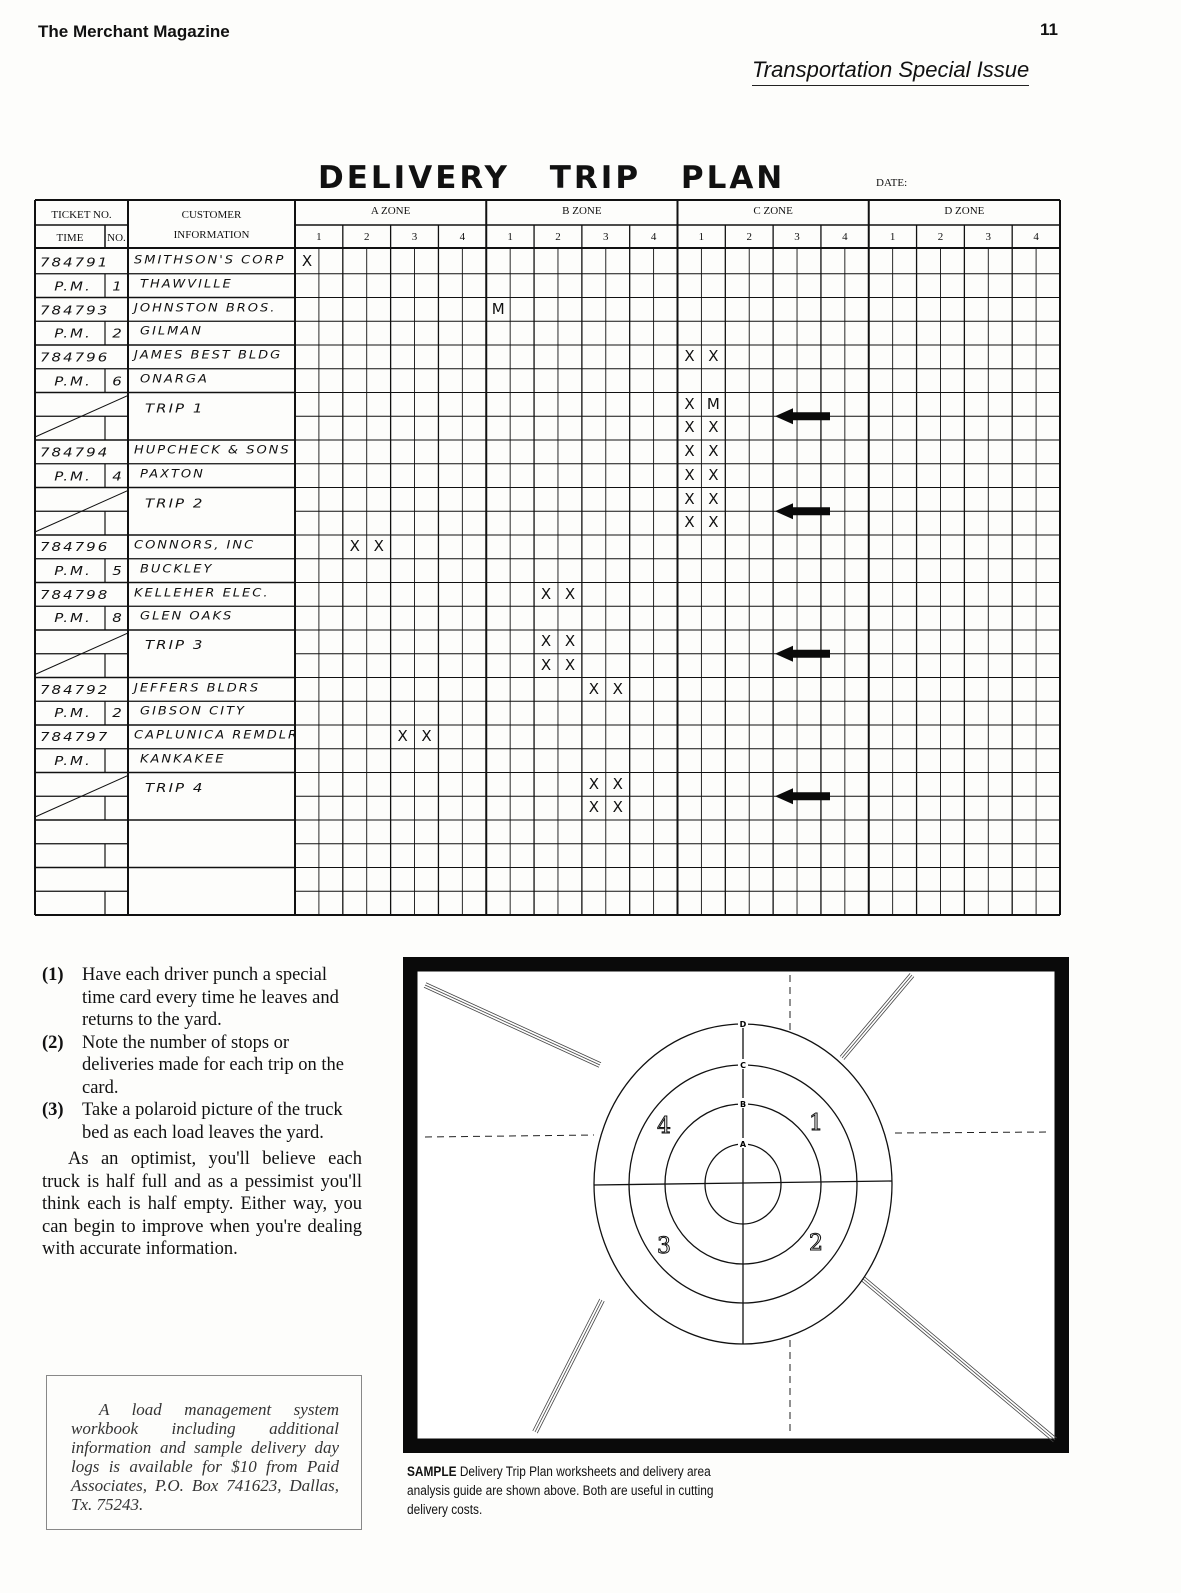 The image size is (1181, 1593). Describe the element at coordinates (197, 688) in the screenshot. I see `customer-name: JEFFERS BLDRS` at that location.